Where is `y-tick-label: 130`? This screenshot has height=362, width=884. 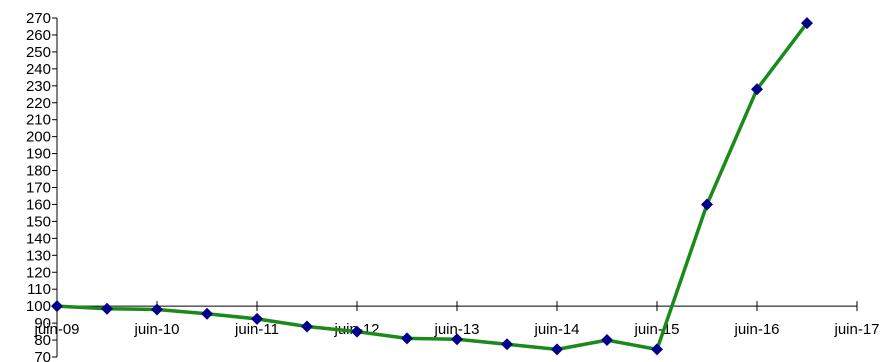 y-tick-label: 130 is located at coordinates (38, 255).